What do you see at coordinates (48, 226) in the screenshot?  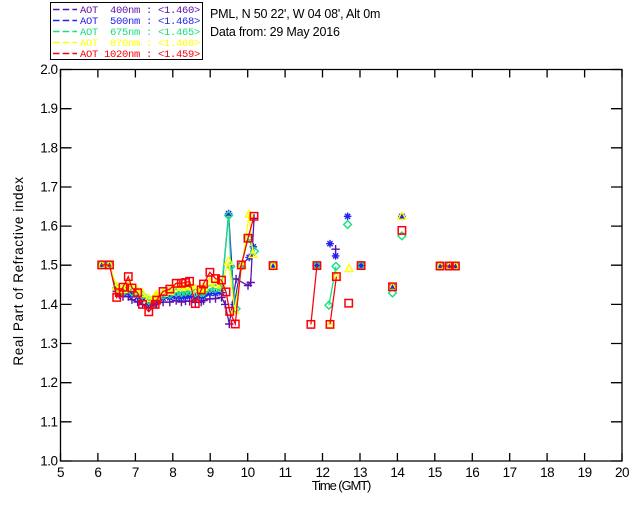 I see `svg-text: 1.6` at bounding box center [48, 226].